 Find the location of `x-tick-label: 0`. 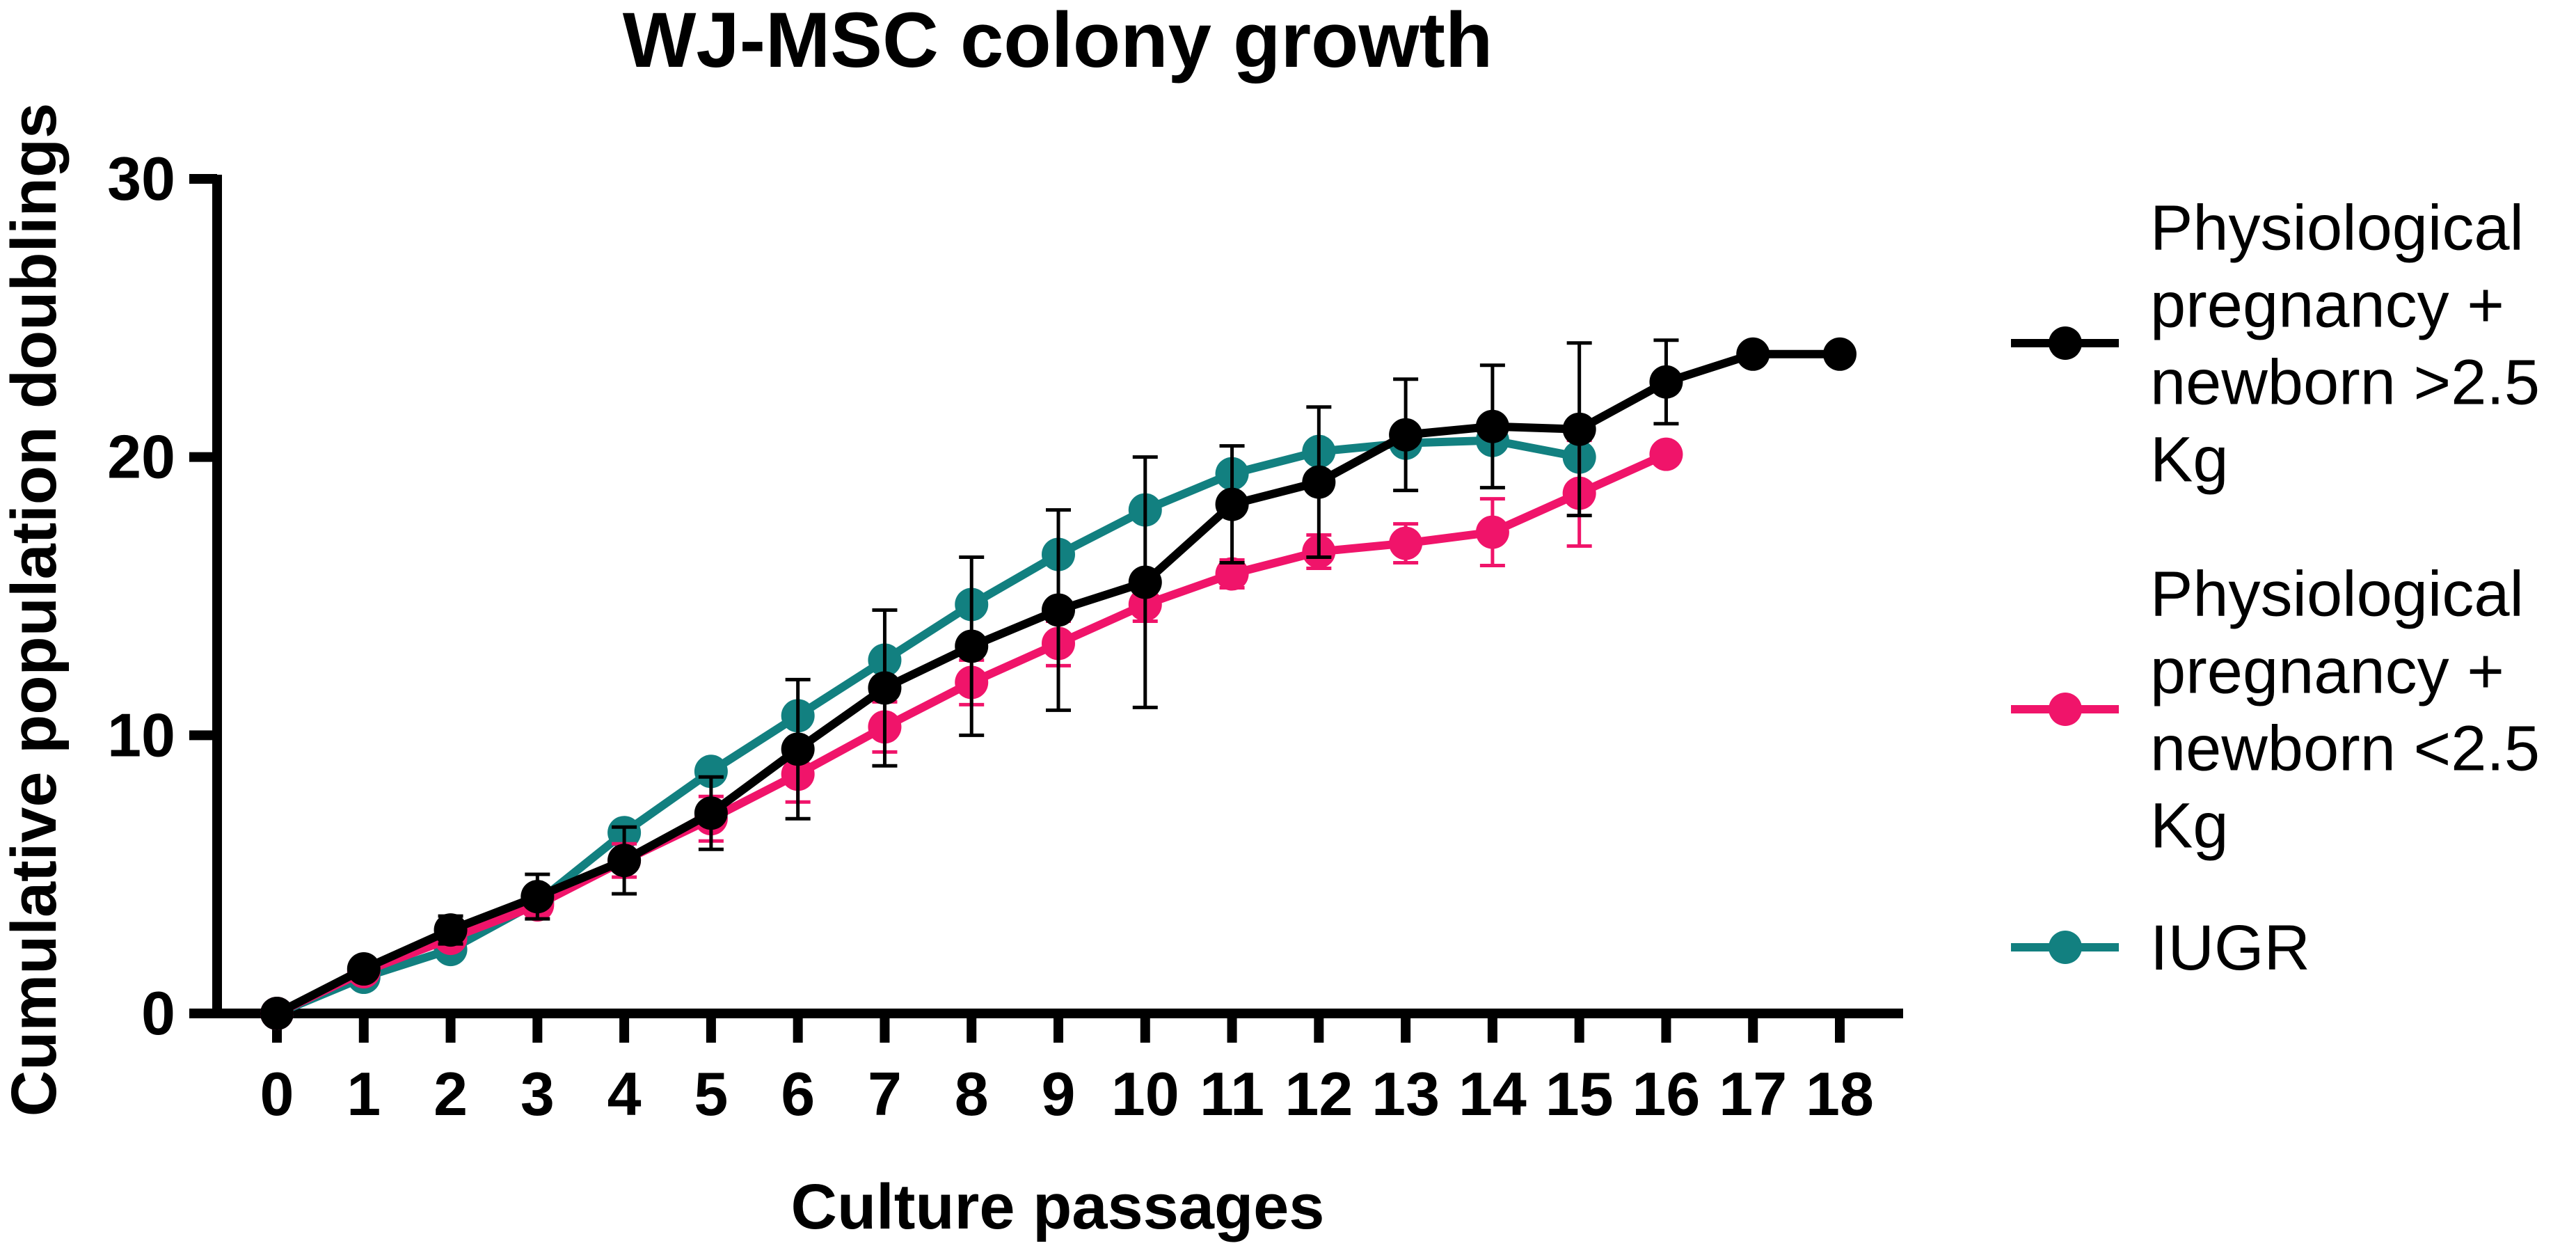

x-tick-label: 0 is located at coordinates (277, 1093).